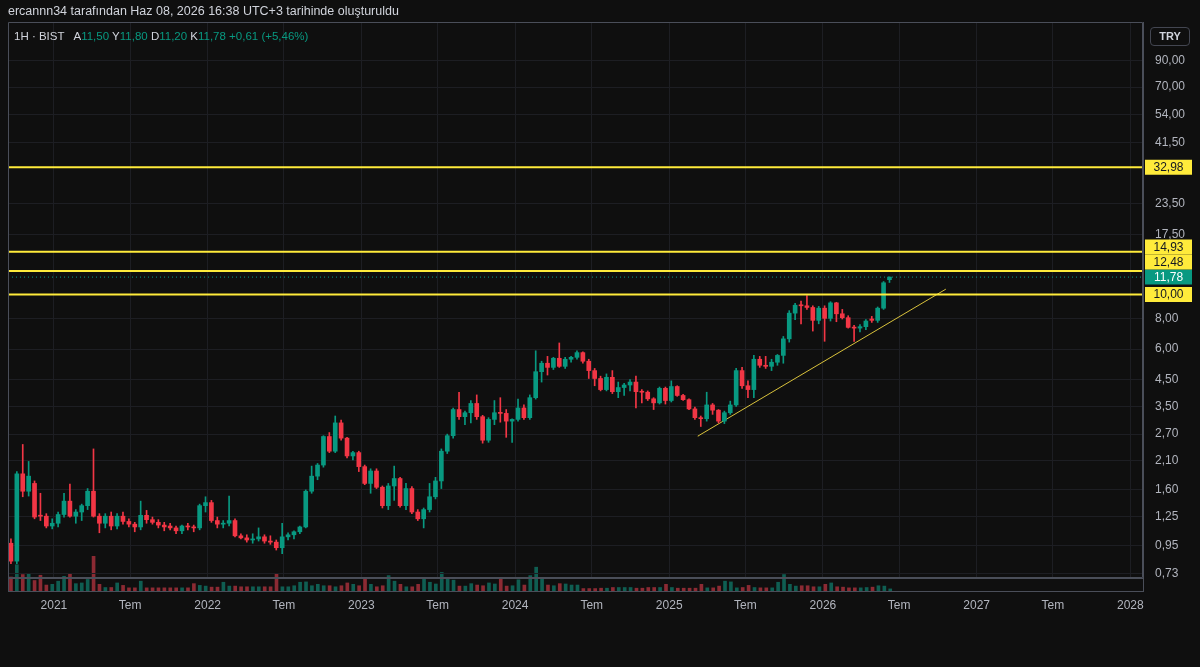 Image resolution: width=1200 pixels, height=667 pixels. Describe the element at coordinates (1170, 202) in the screenshot. I see `y-tick-label: 23,50` at that location.